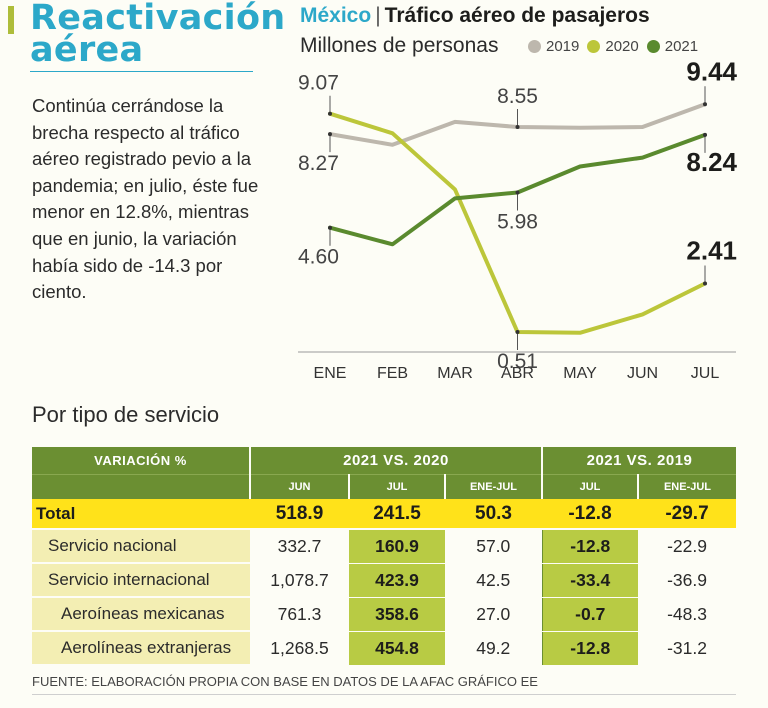  I want to click on table-cell: 27.0, so click(494, 614).